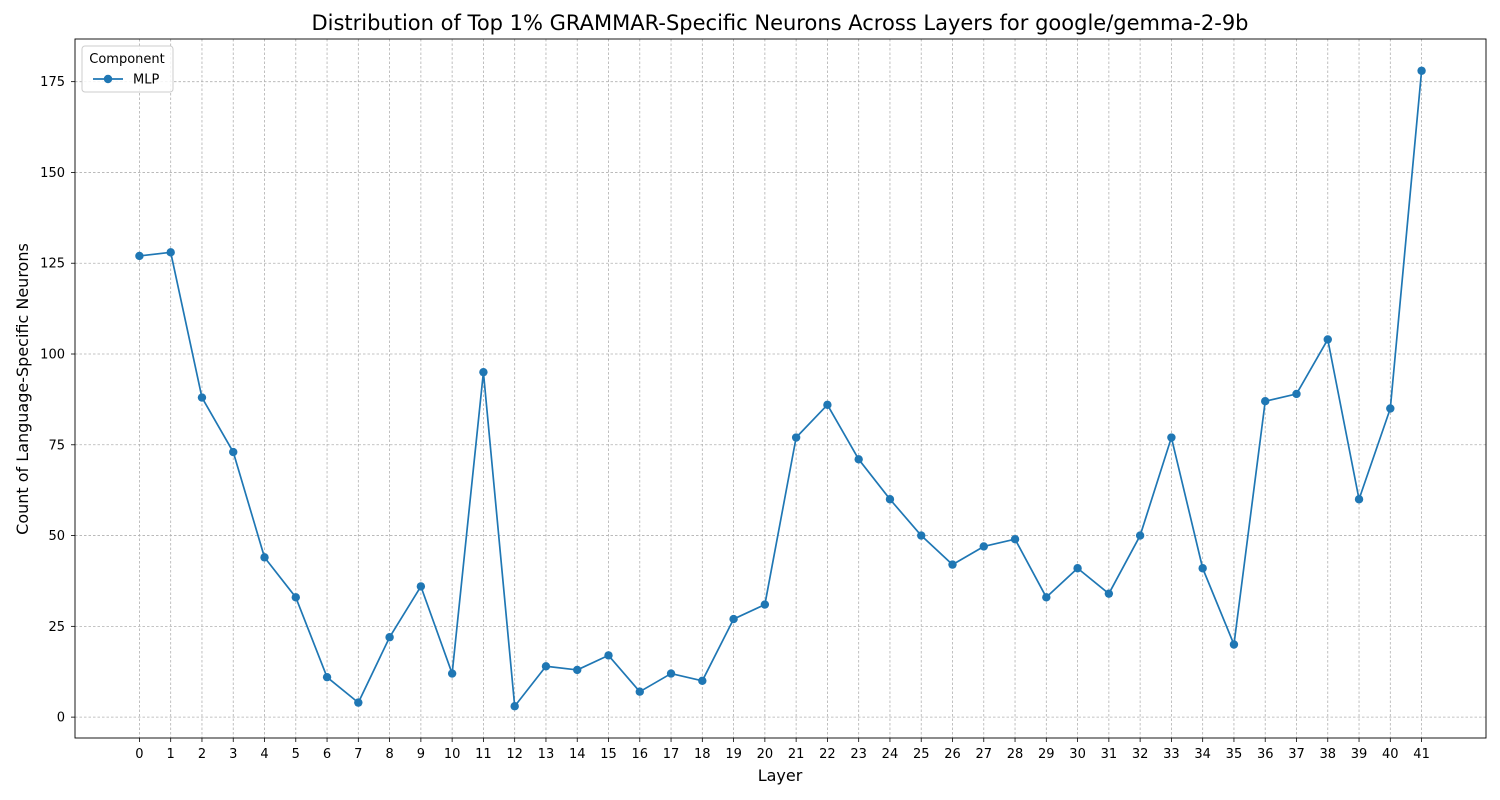  I want to click on x-tick-label: 0, so click(139, 754).